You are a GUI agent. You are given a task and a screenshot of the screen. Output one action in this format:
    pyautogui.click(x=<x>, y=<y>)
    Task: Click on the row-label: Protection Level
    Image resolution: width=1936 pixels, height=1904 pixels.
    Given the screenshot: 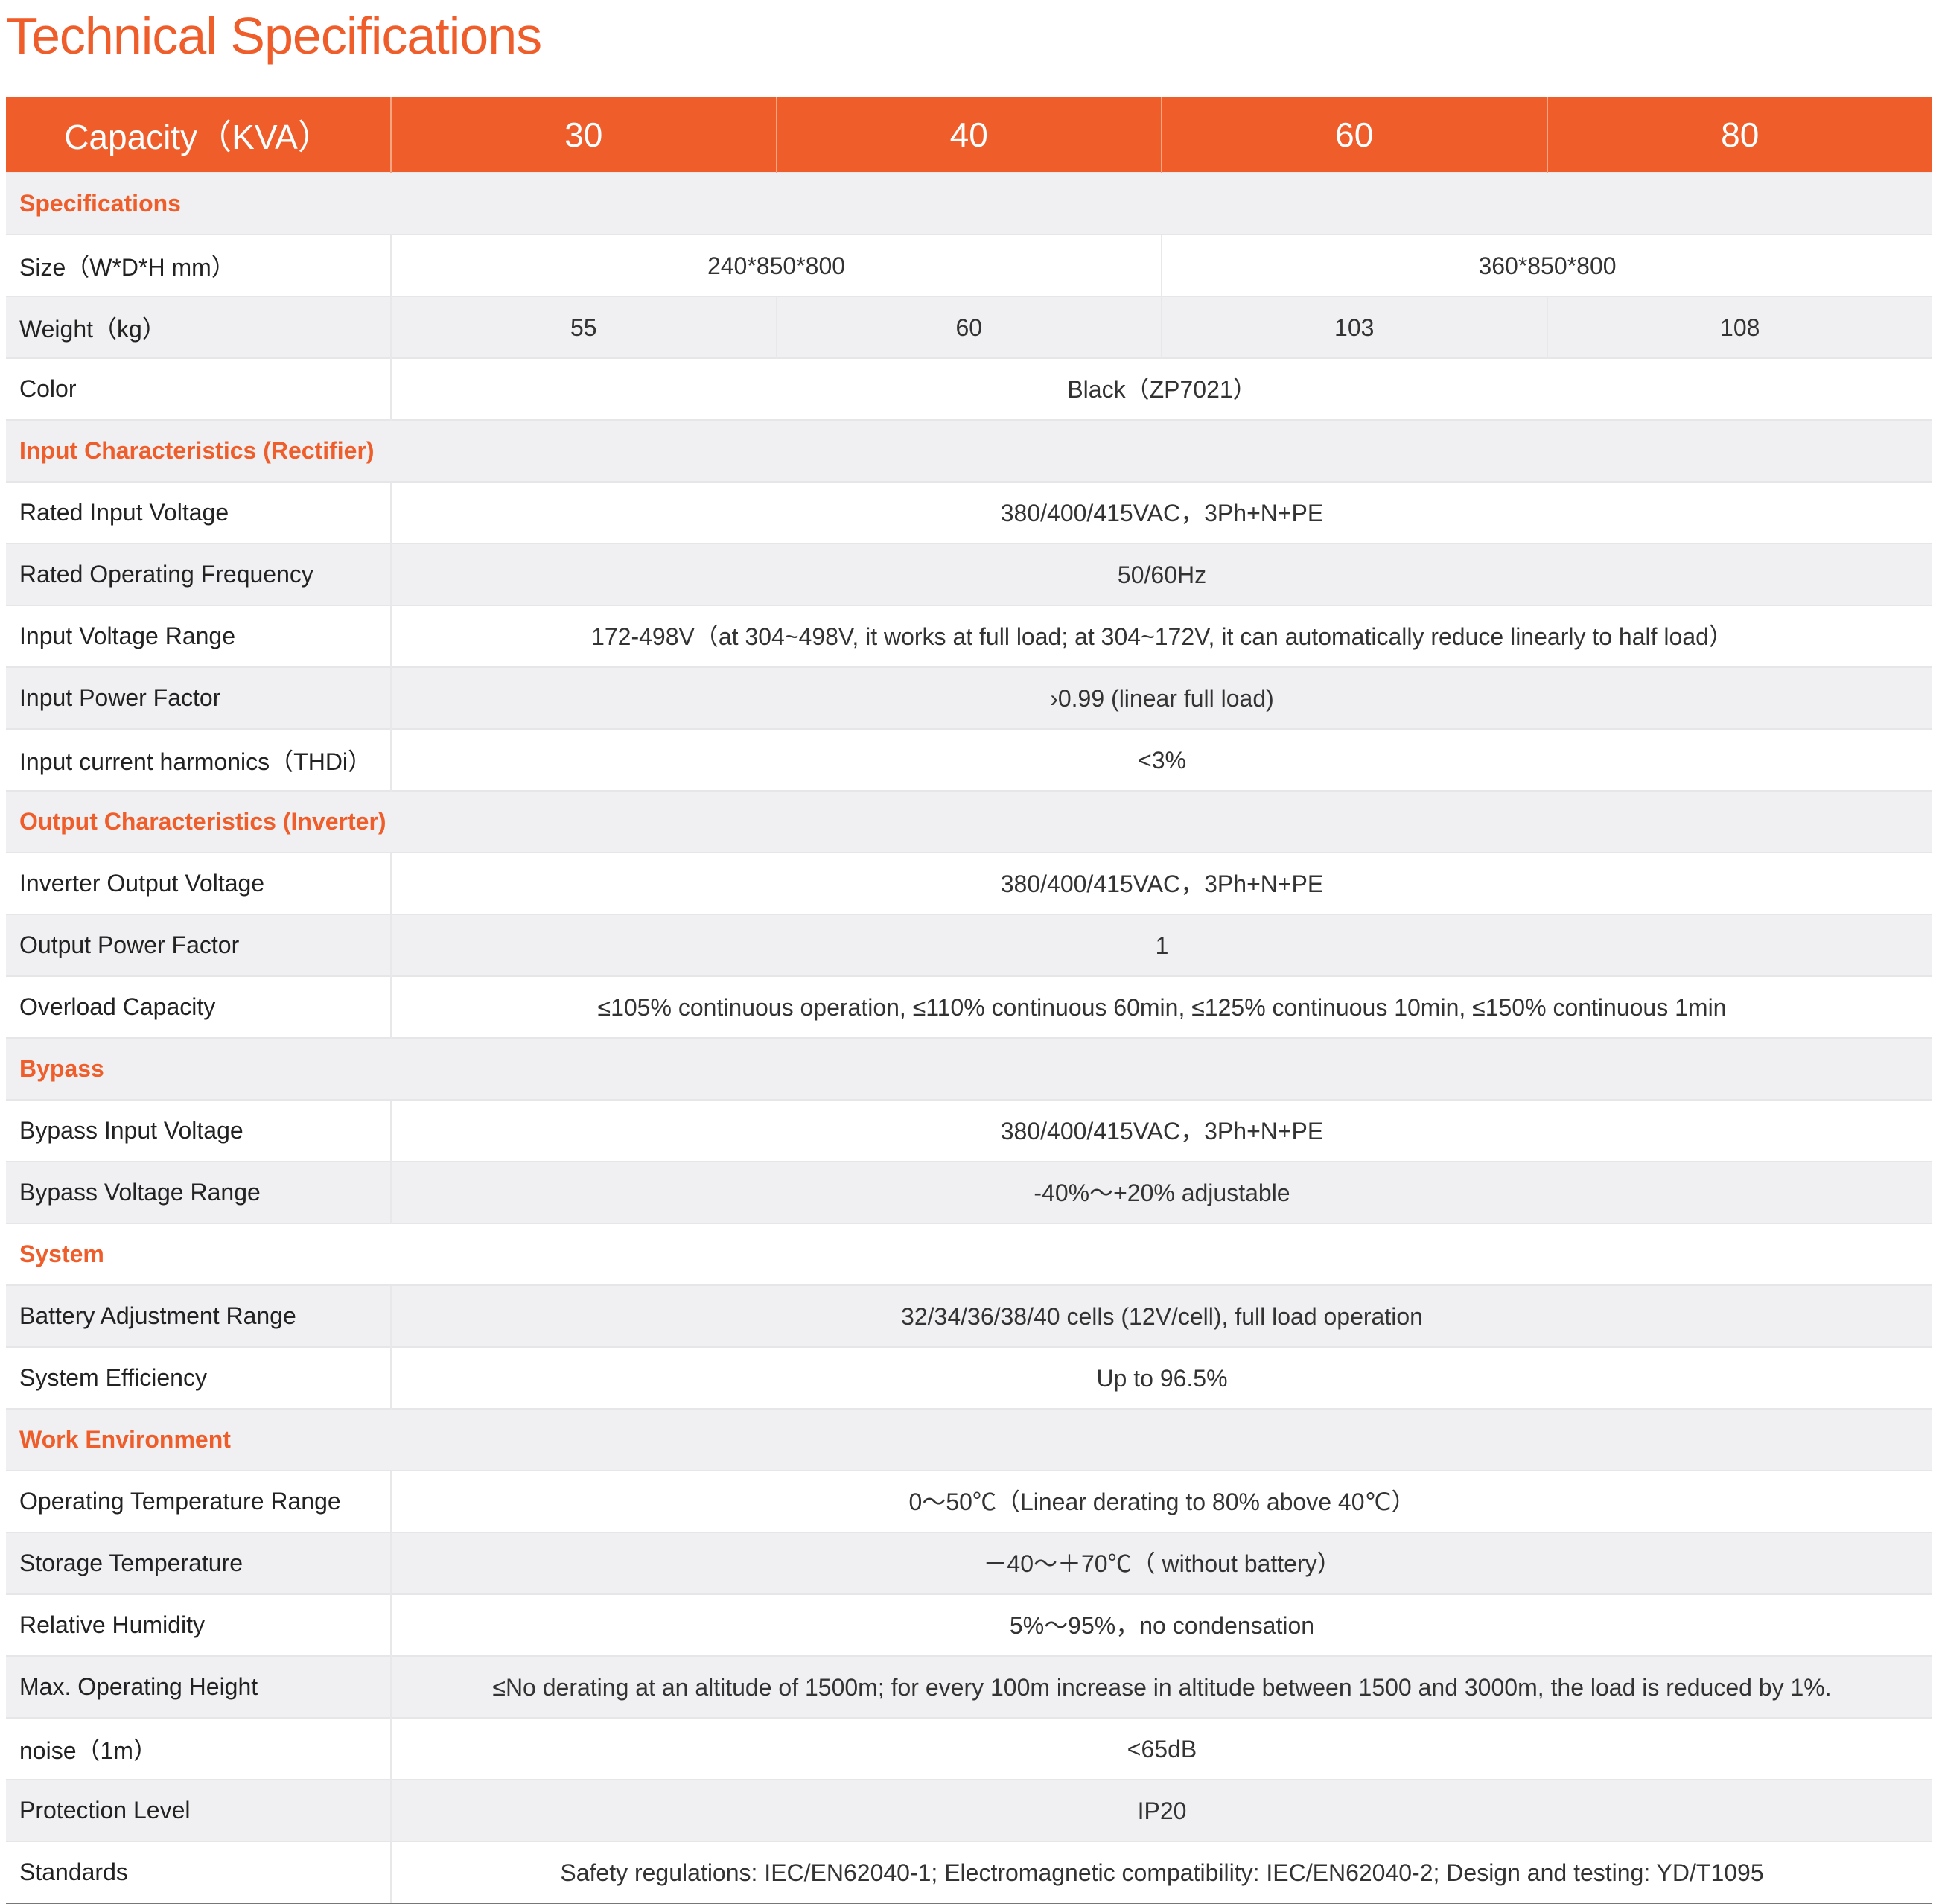 What is the action you would take?
    pyautogui.click(x=198, y=1810)
    